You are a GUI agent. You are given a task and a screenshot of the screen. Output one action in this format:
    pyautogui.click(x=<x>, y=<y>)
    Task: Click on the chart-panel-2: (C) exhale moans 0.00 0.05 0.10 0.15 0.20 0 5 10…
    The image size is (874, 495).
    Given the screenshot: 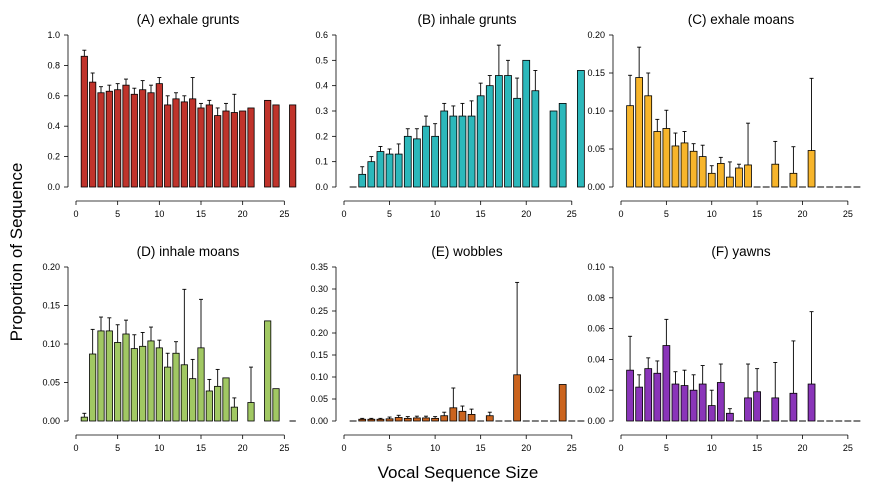 What is the action you would take?
    pyautogui.click(x=724, y=115)
    